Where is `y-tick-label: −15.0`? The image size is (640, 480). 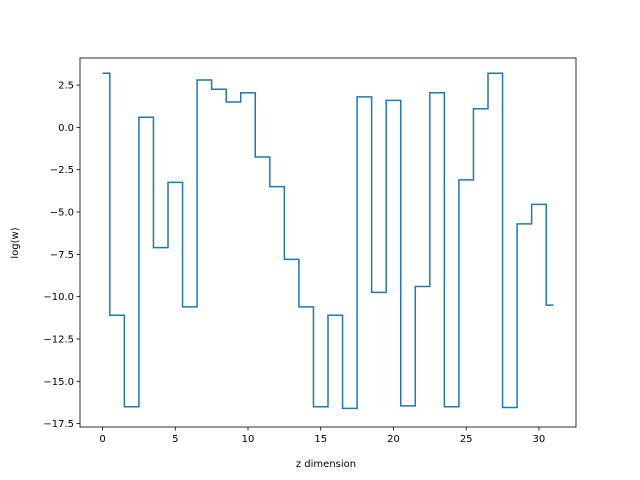
y-tick-label: −15.0 is located at coordinates (58, 382).